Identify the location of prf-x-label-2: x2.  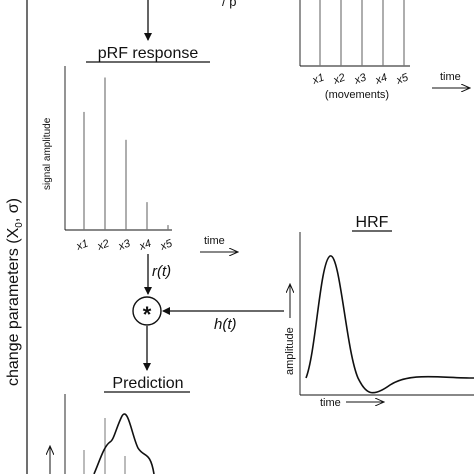
(103, 246).